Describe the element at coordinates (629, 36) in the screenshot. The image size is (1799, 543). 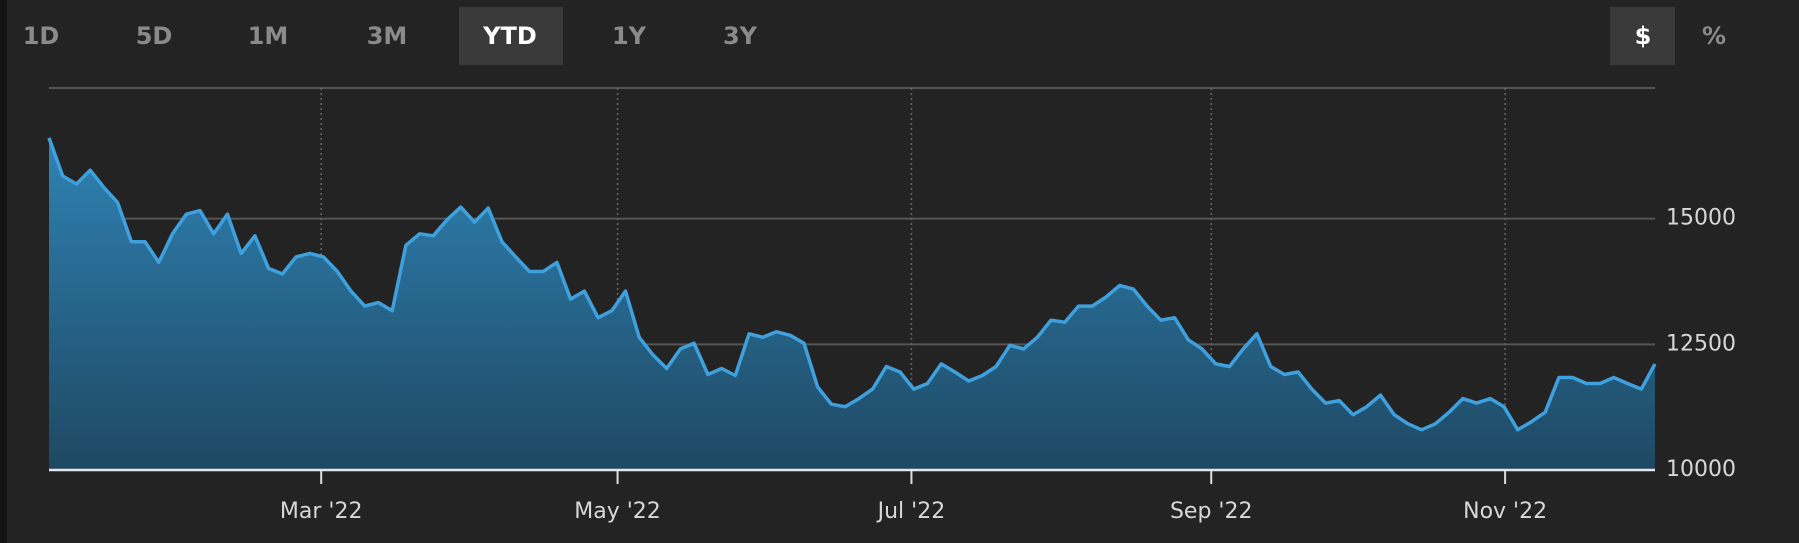
I see `range-tab: 1Y` at that location.